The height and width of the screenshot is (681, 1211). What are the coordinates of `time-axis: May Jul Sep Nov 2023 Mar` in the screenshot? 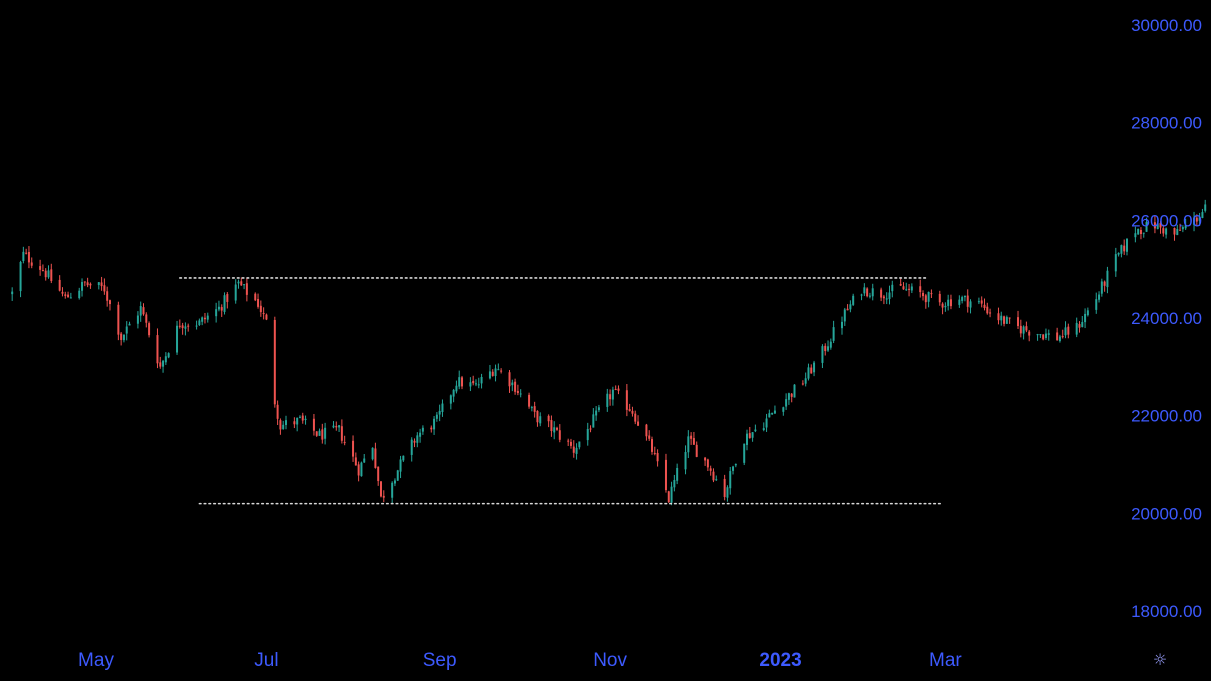 It's located at (520, 660).